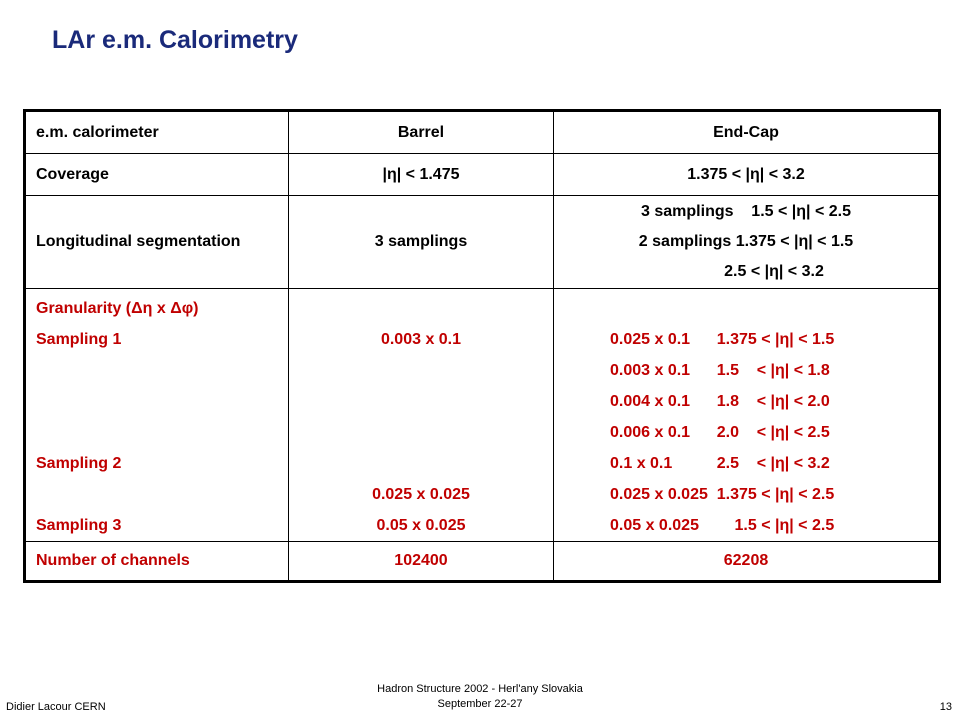 Image resolution: width=960 pixels, height=720 pixels. I want to click on coverage-label: Coverage, so click(156, 174).